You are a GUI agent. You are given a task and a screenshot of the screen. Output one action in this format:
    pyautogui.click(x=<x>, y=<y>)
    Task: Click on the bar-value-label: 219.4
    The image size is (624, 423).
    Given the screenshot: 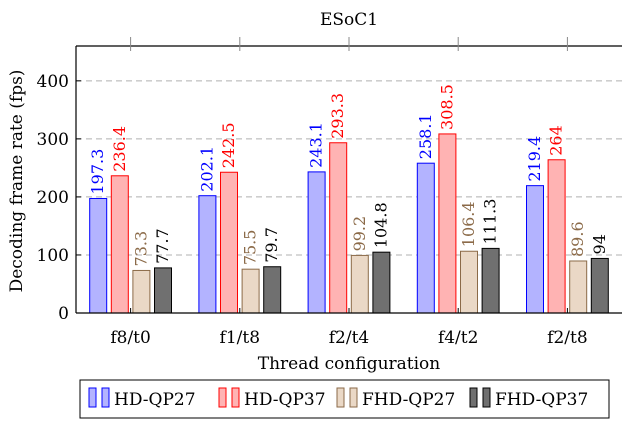 What is the action you would take?
    pyautogui.click(x=534, y=159)
    